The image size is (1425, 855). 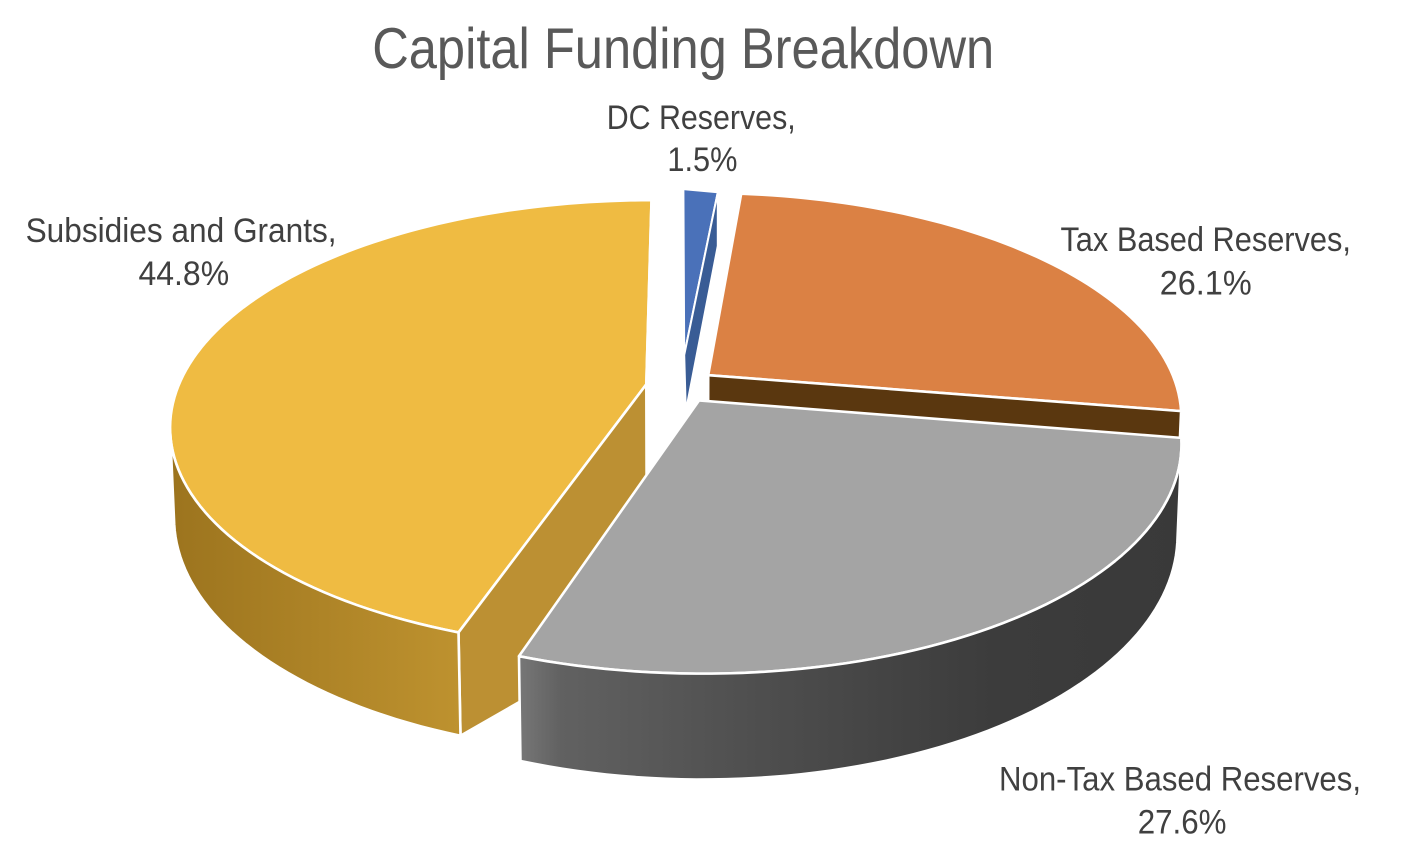 What do you see at coordinates (1182, 822) in the screenshot?
I see `svg-text: 27.6%` at bounding box center [1182, 822].